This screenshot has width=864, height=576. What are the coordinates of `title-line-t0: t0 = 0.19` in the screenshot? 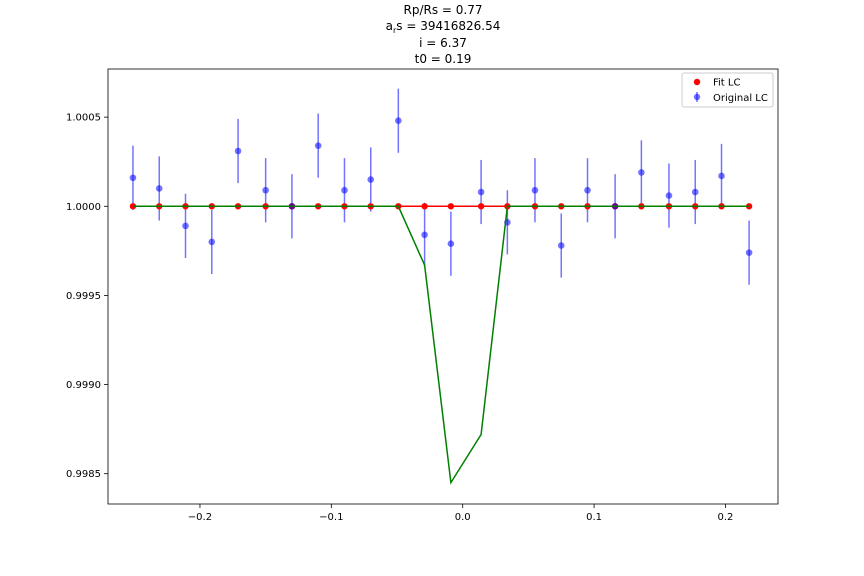 It's located at (443, 59).